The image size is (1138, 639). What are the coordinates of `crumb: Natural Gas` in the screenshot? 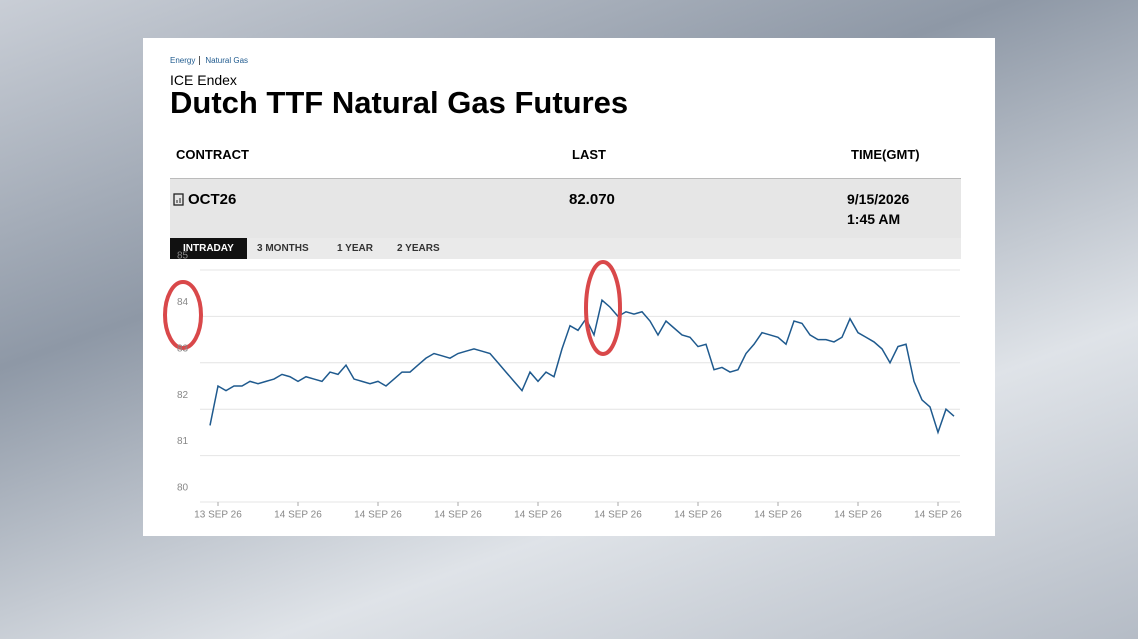 It's located at (224, 60).